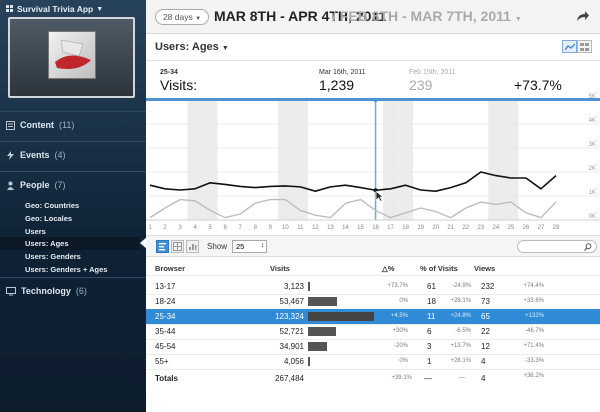  I want to click on table-view-button, so click(177, 246).